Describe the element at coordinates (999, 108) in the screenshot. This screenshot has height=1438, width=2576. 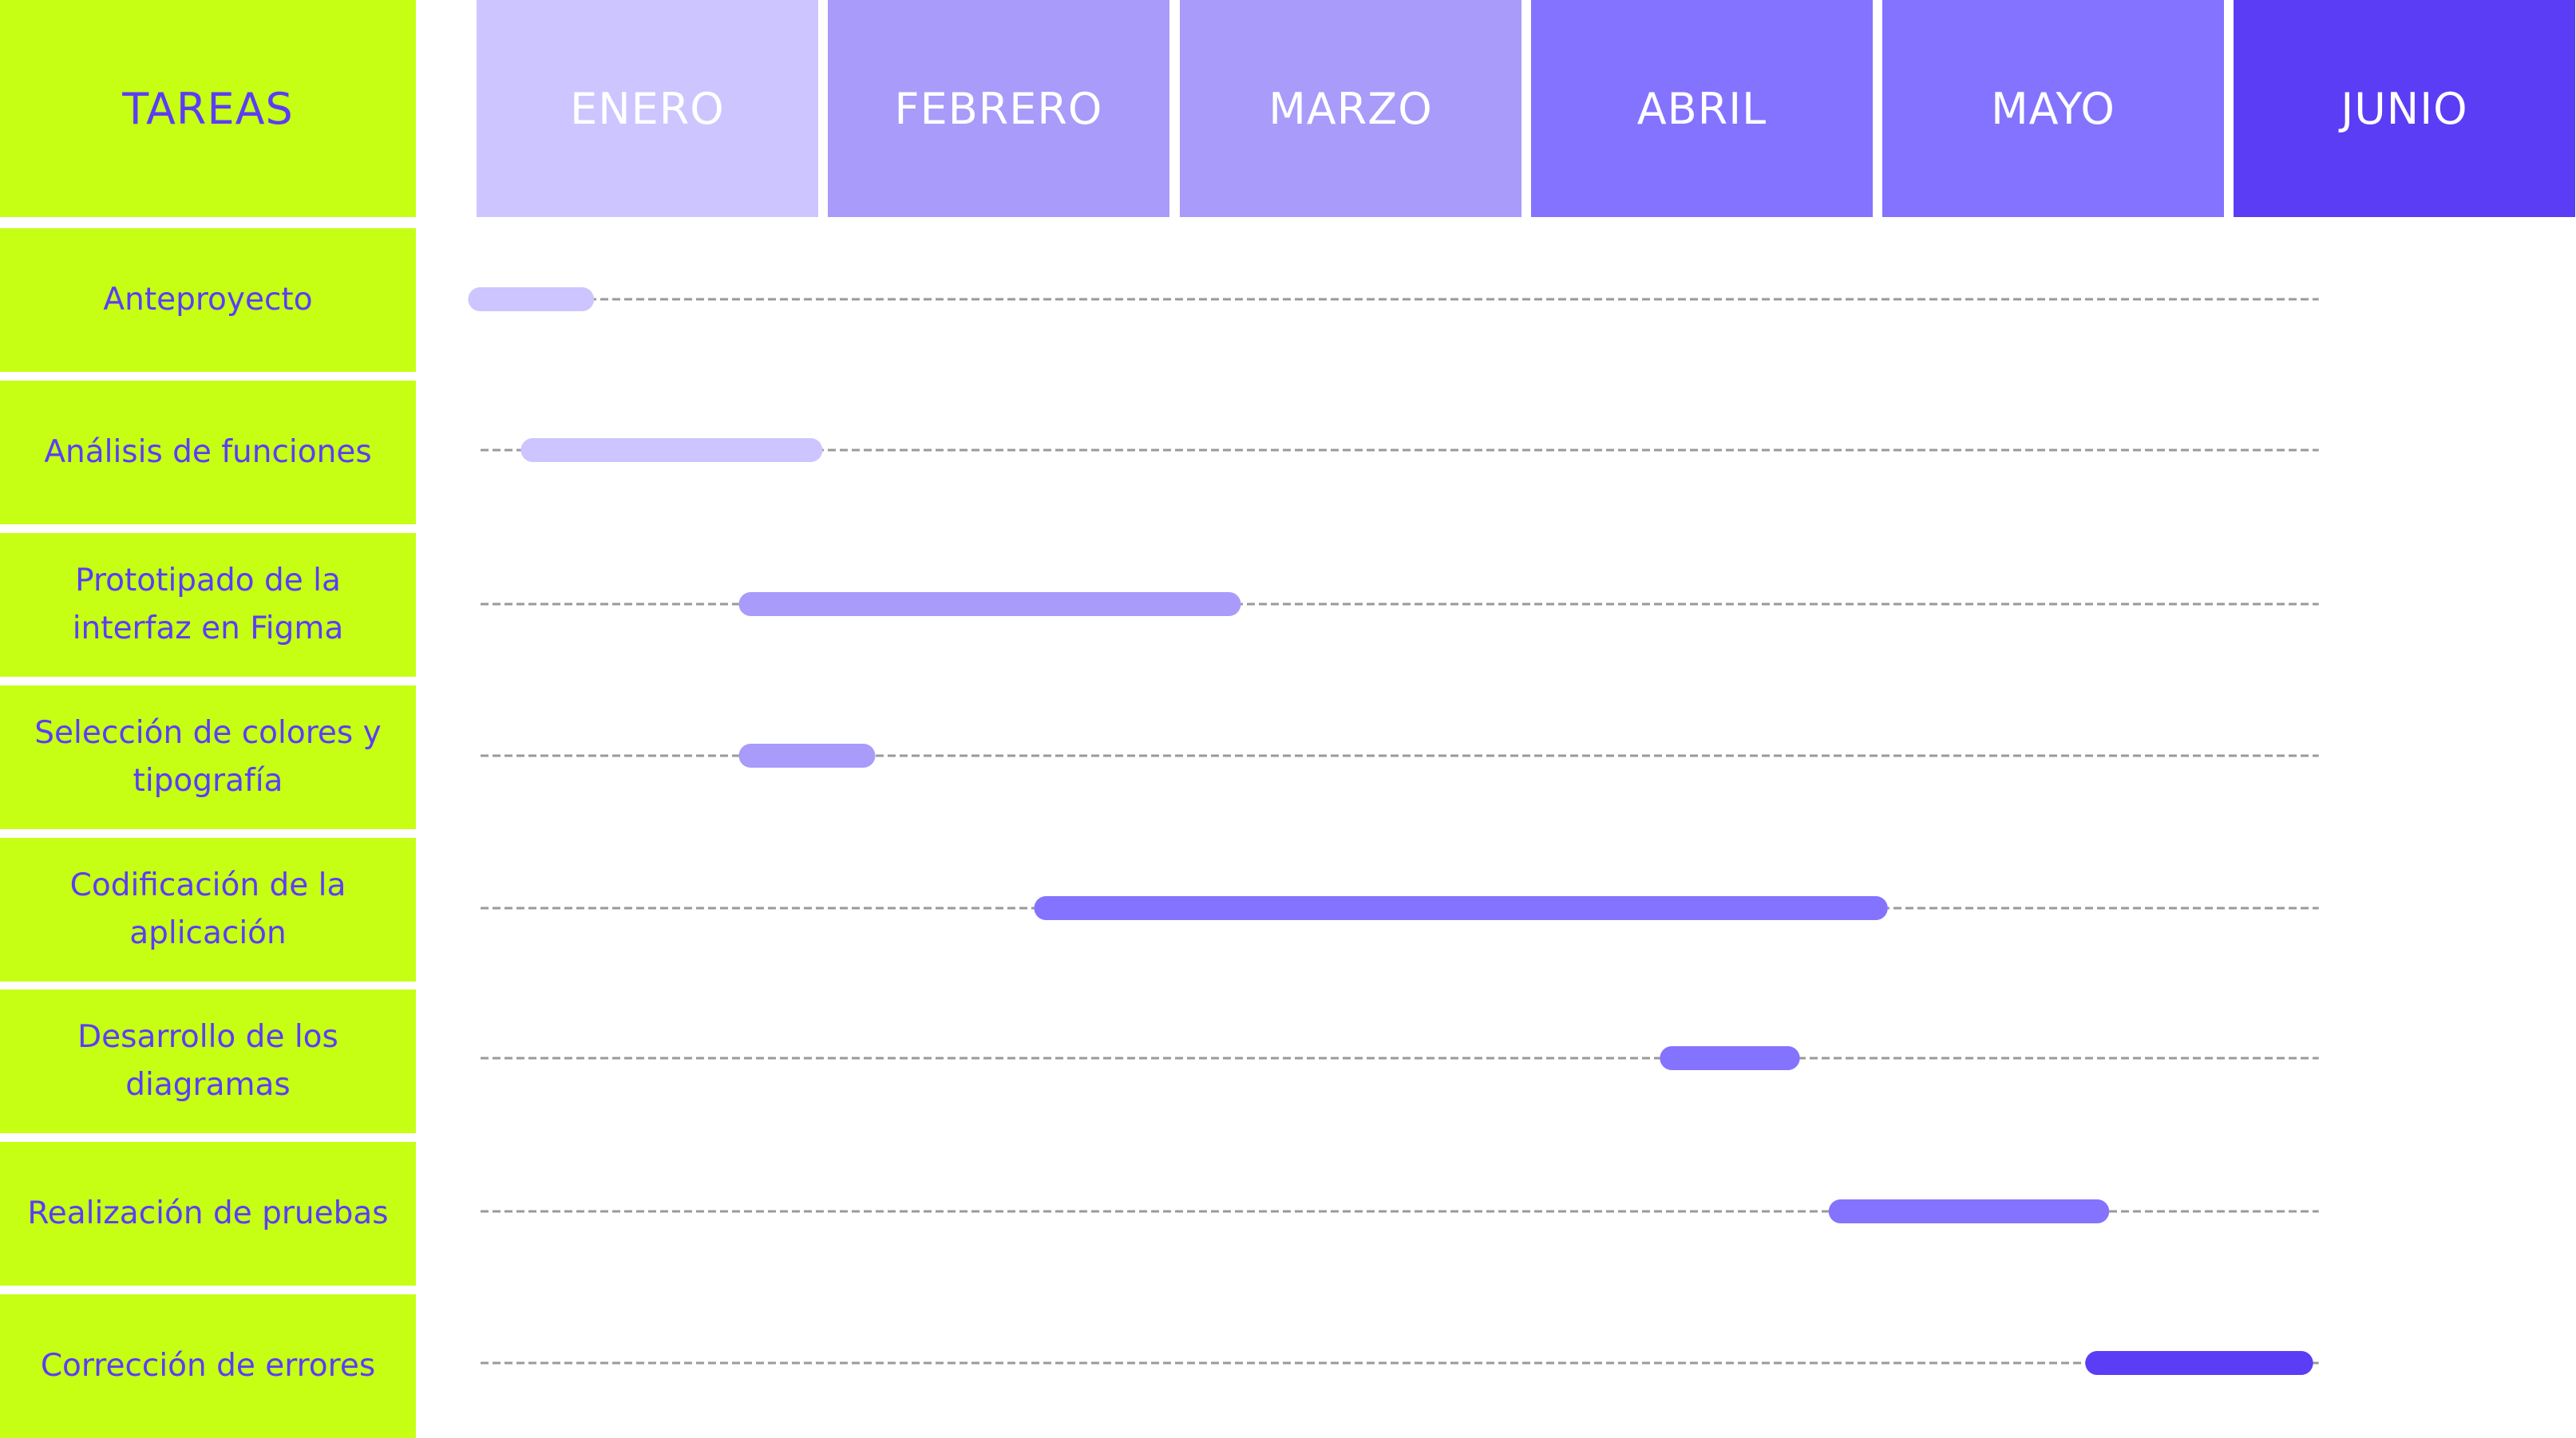
I see `month-header-febrero: FEBRERO` at that location.